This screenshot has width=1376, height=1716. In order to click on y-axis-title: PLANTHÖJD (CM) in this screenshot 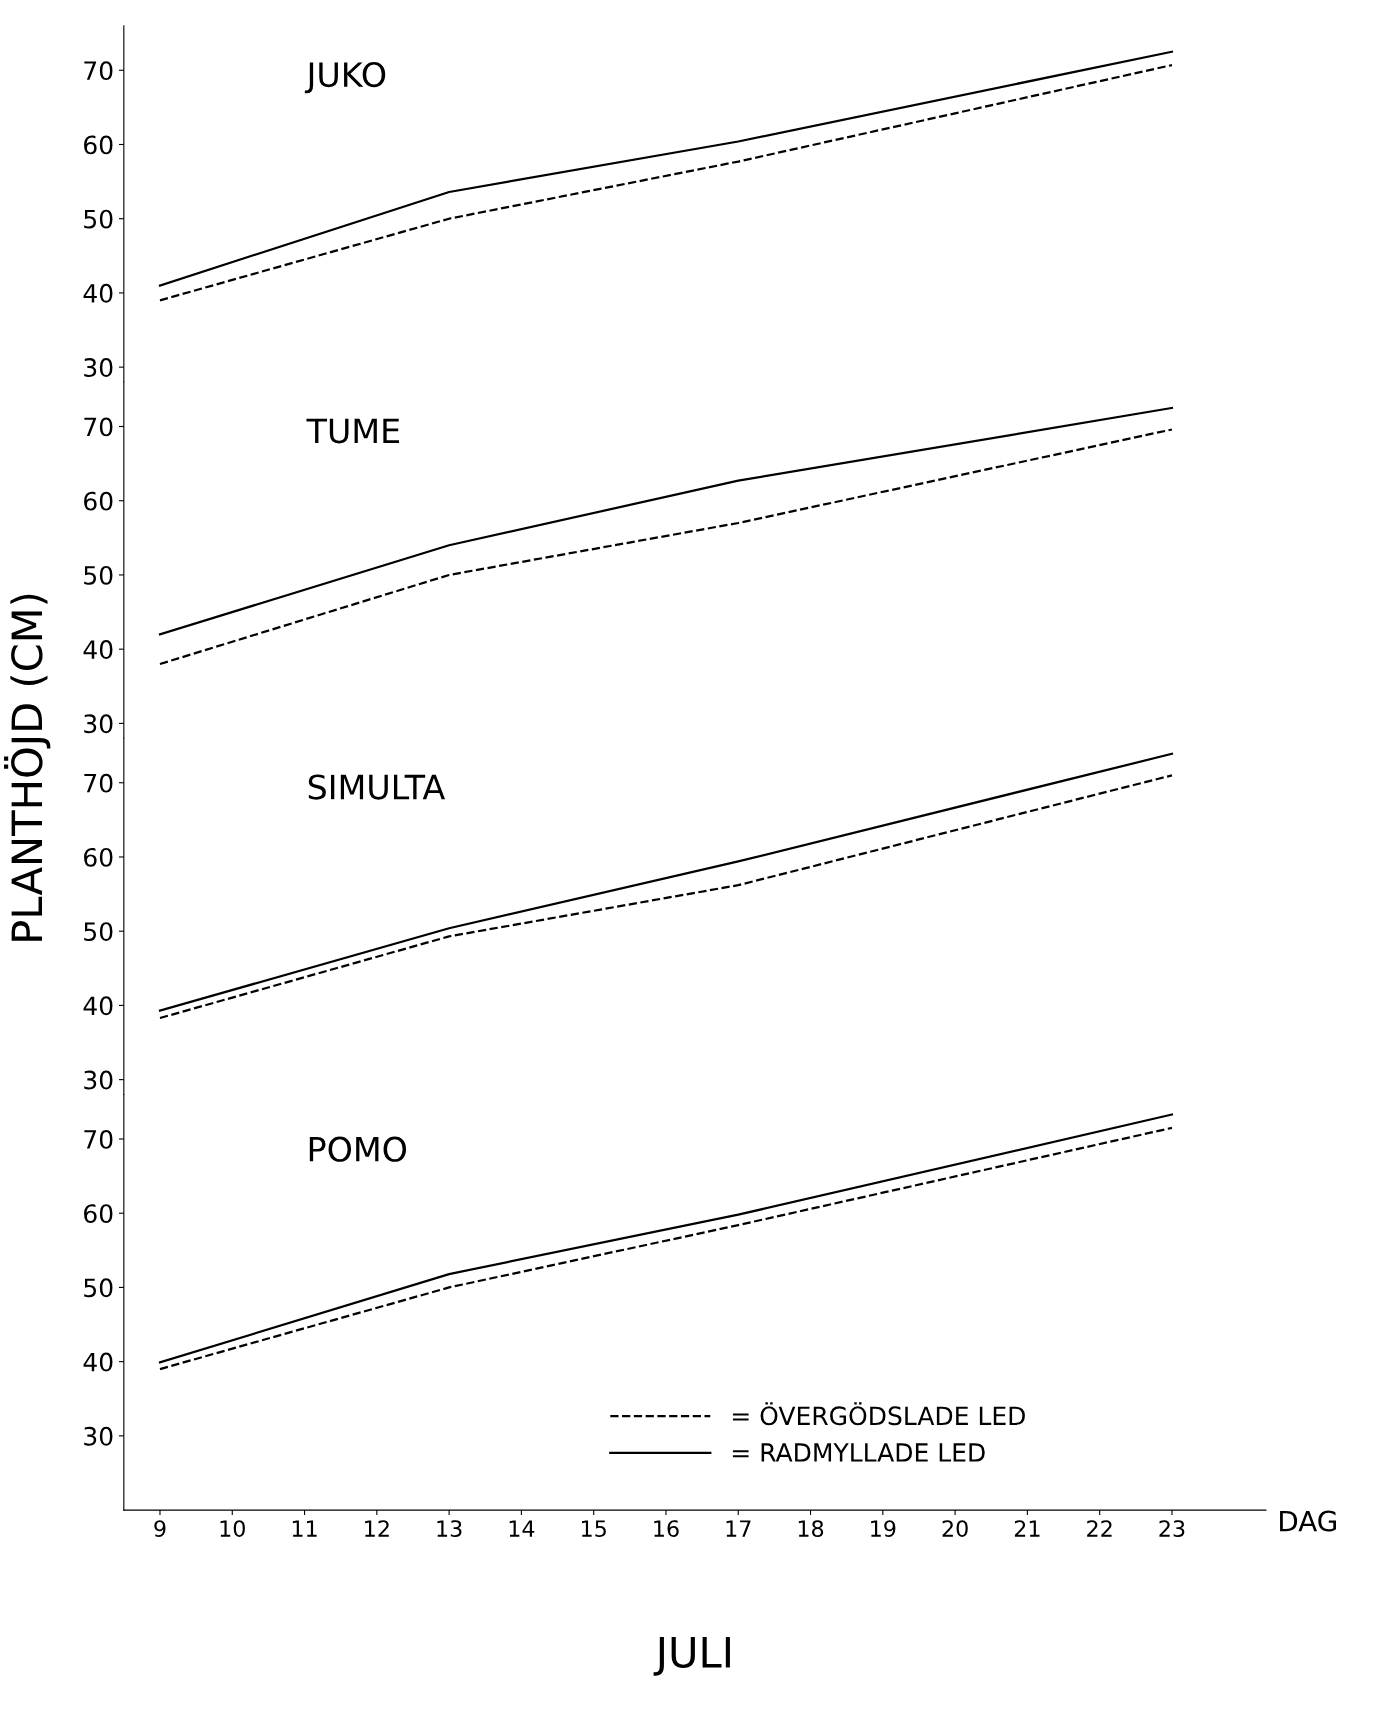, I will do `click(27, 767)`.